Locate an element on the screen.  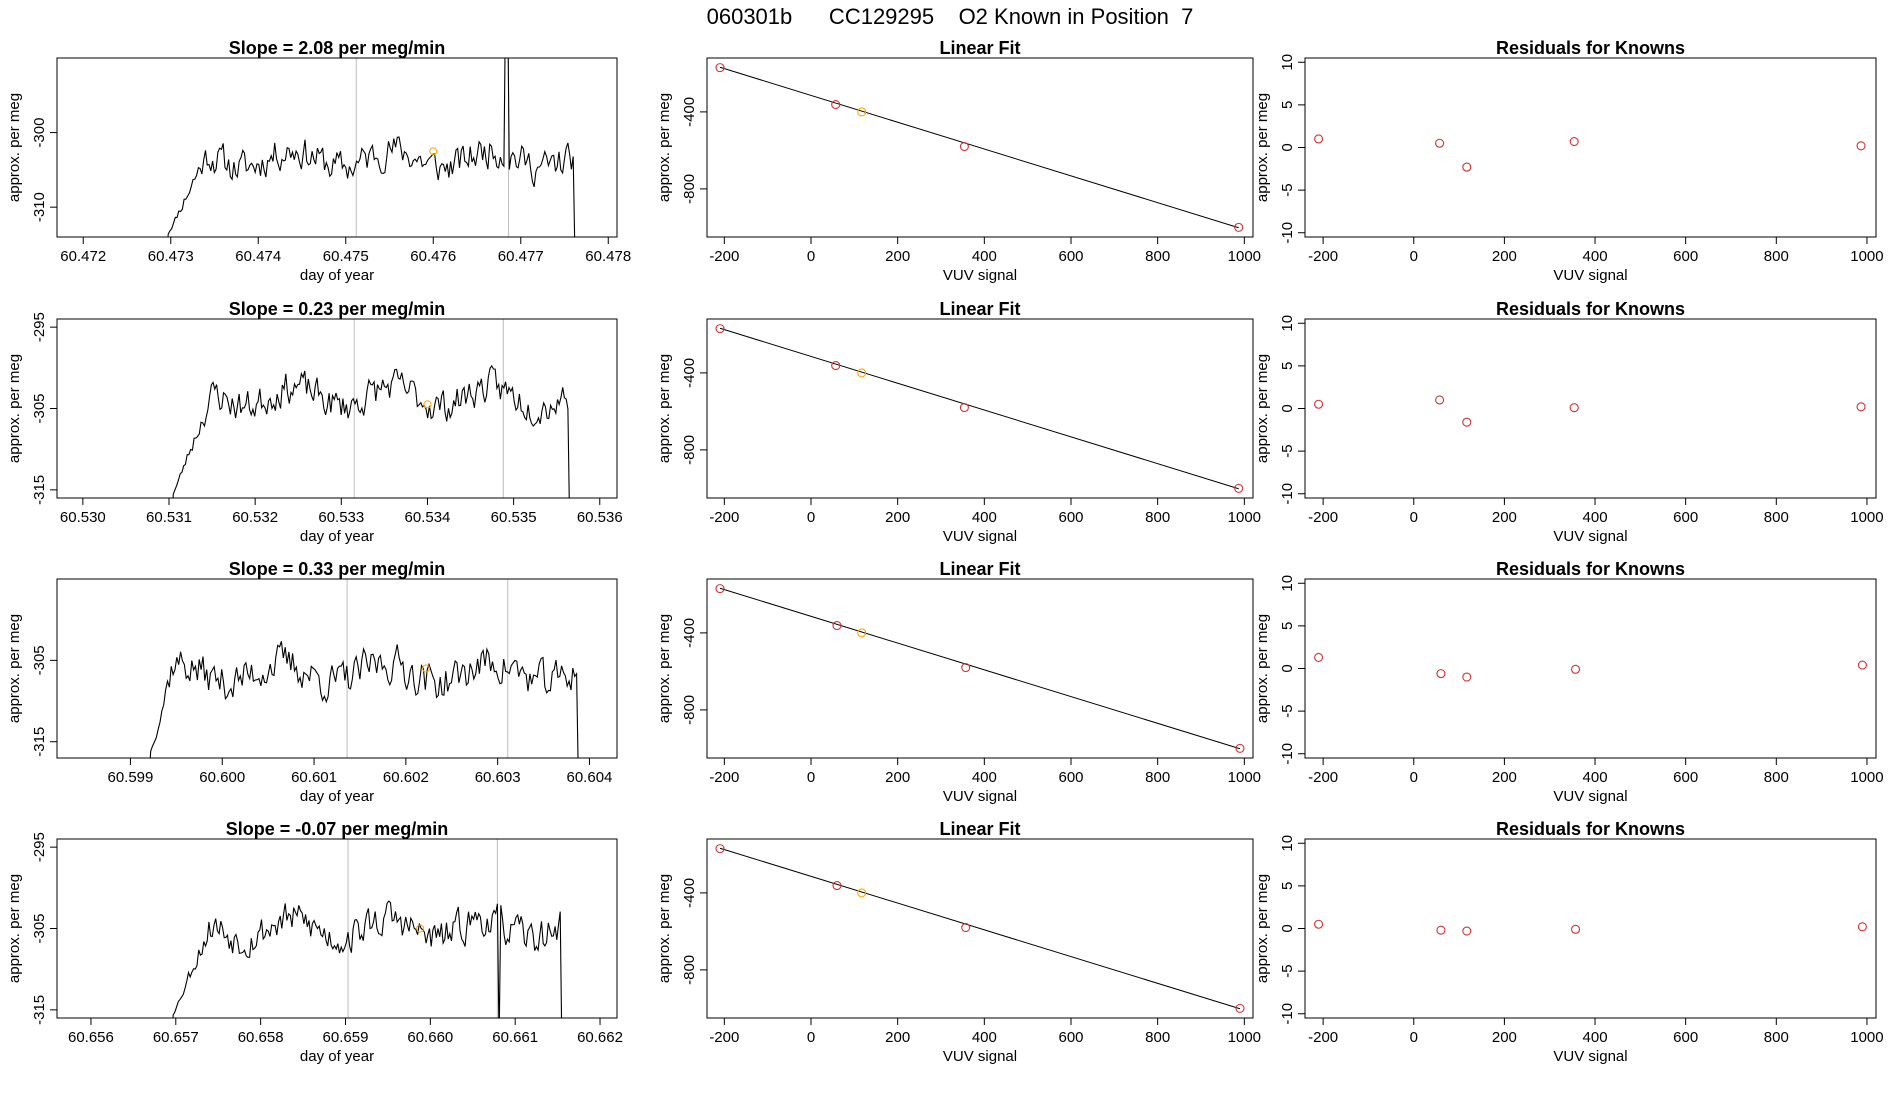
x-tick-label: 60.477 is located at coordinates (521, 256).